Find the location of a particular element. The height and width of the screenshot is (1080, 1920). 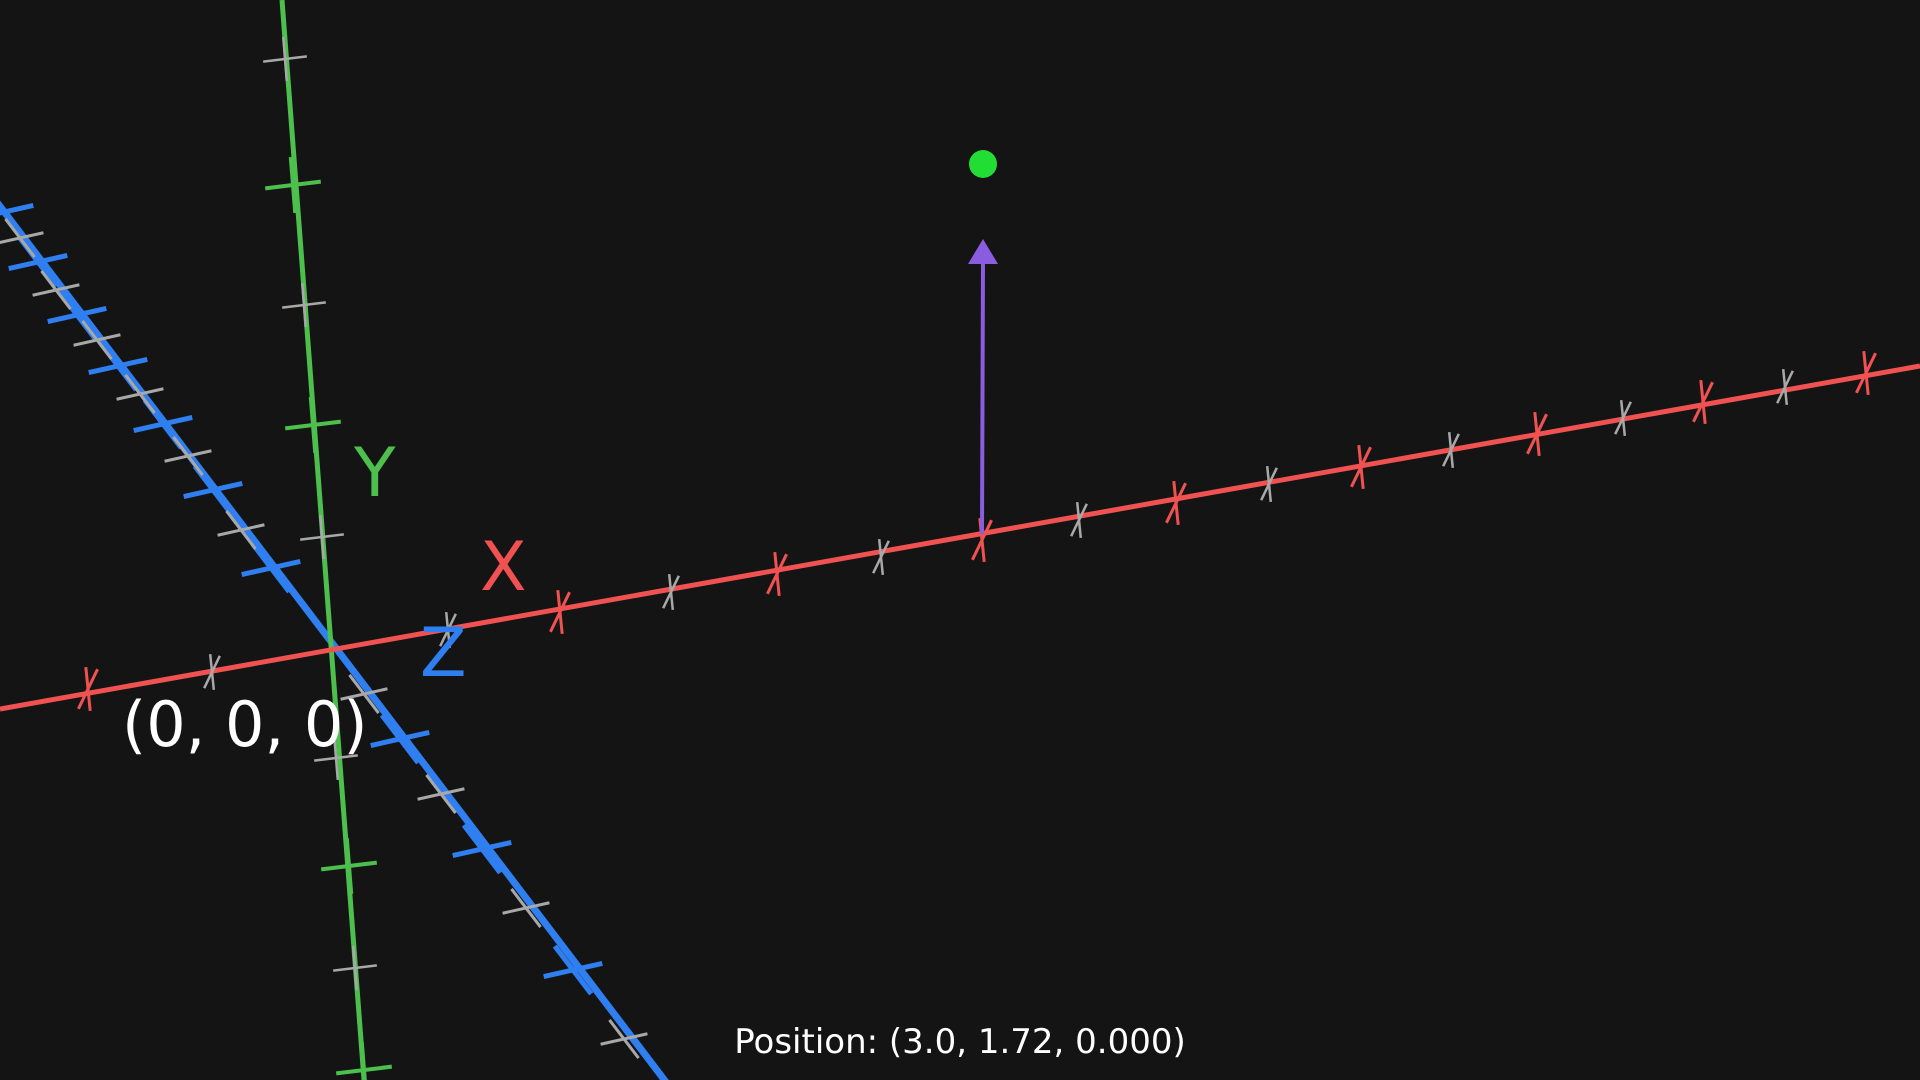

origin-label: (0, 0, 0) is located at coordinates (245, 724).